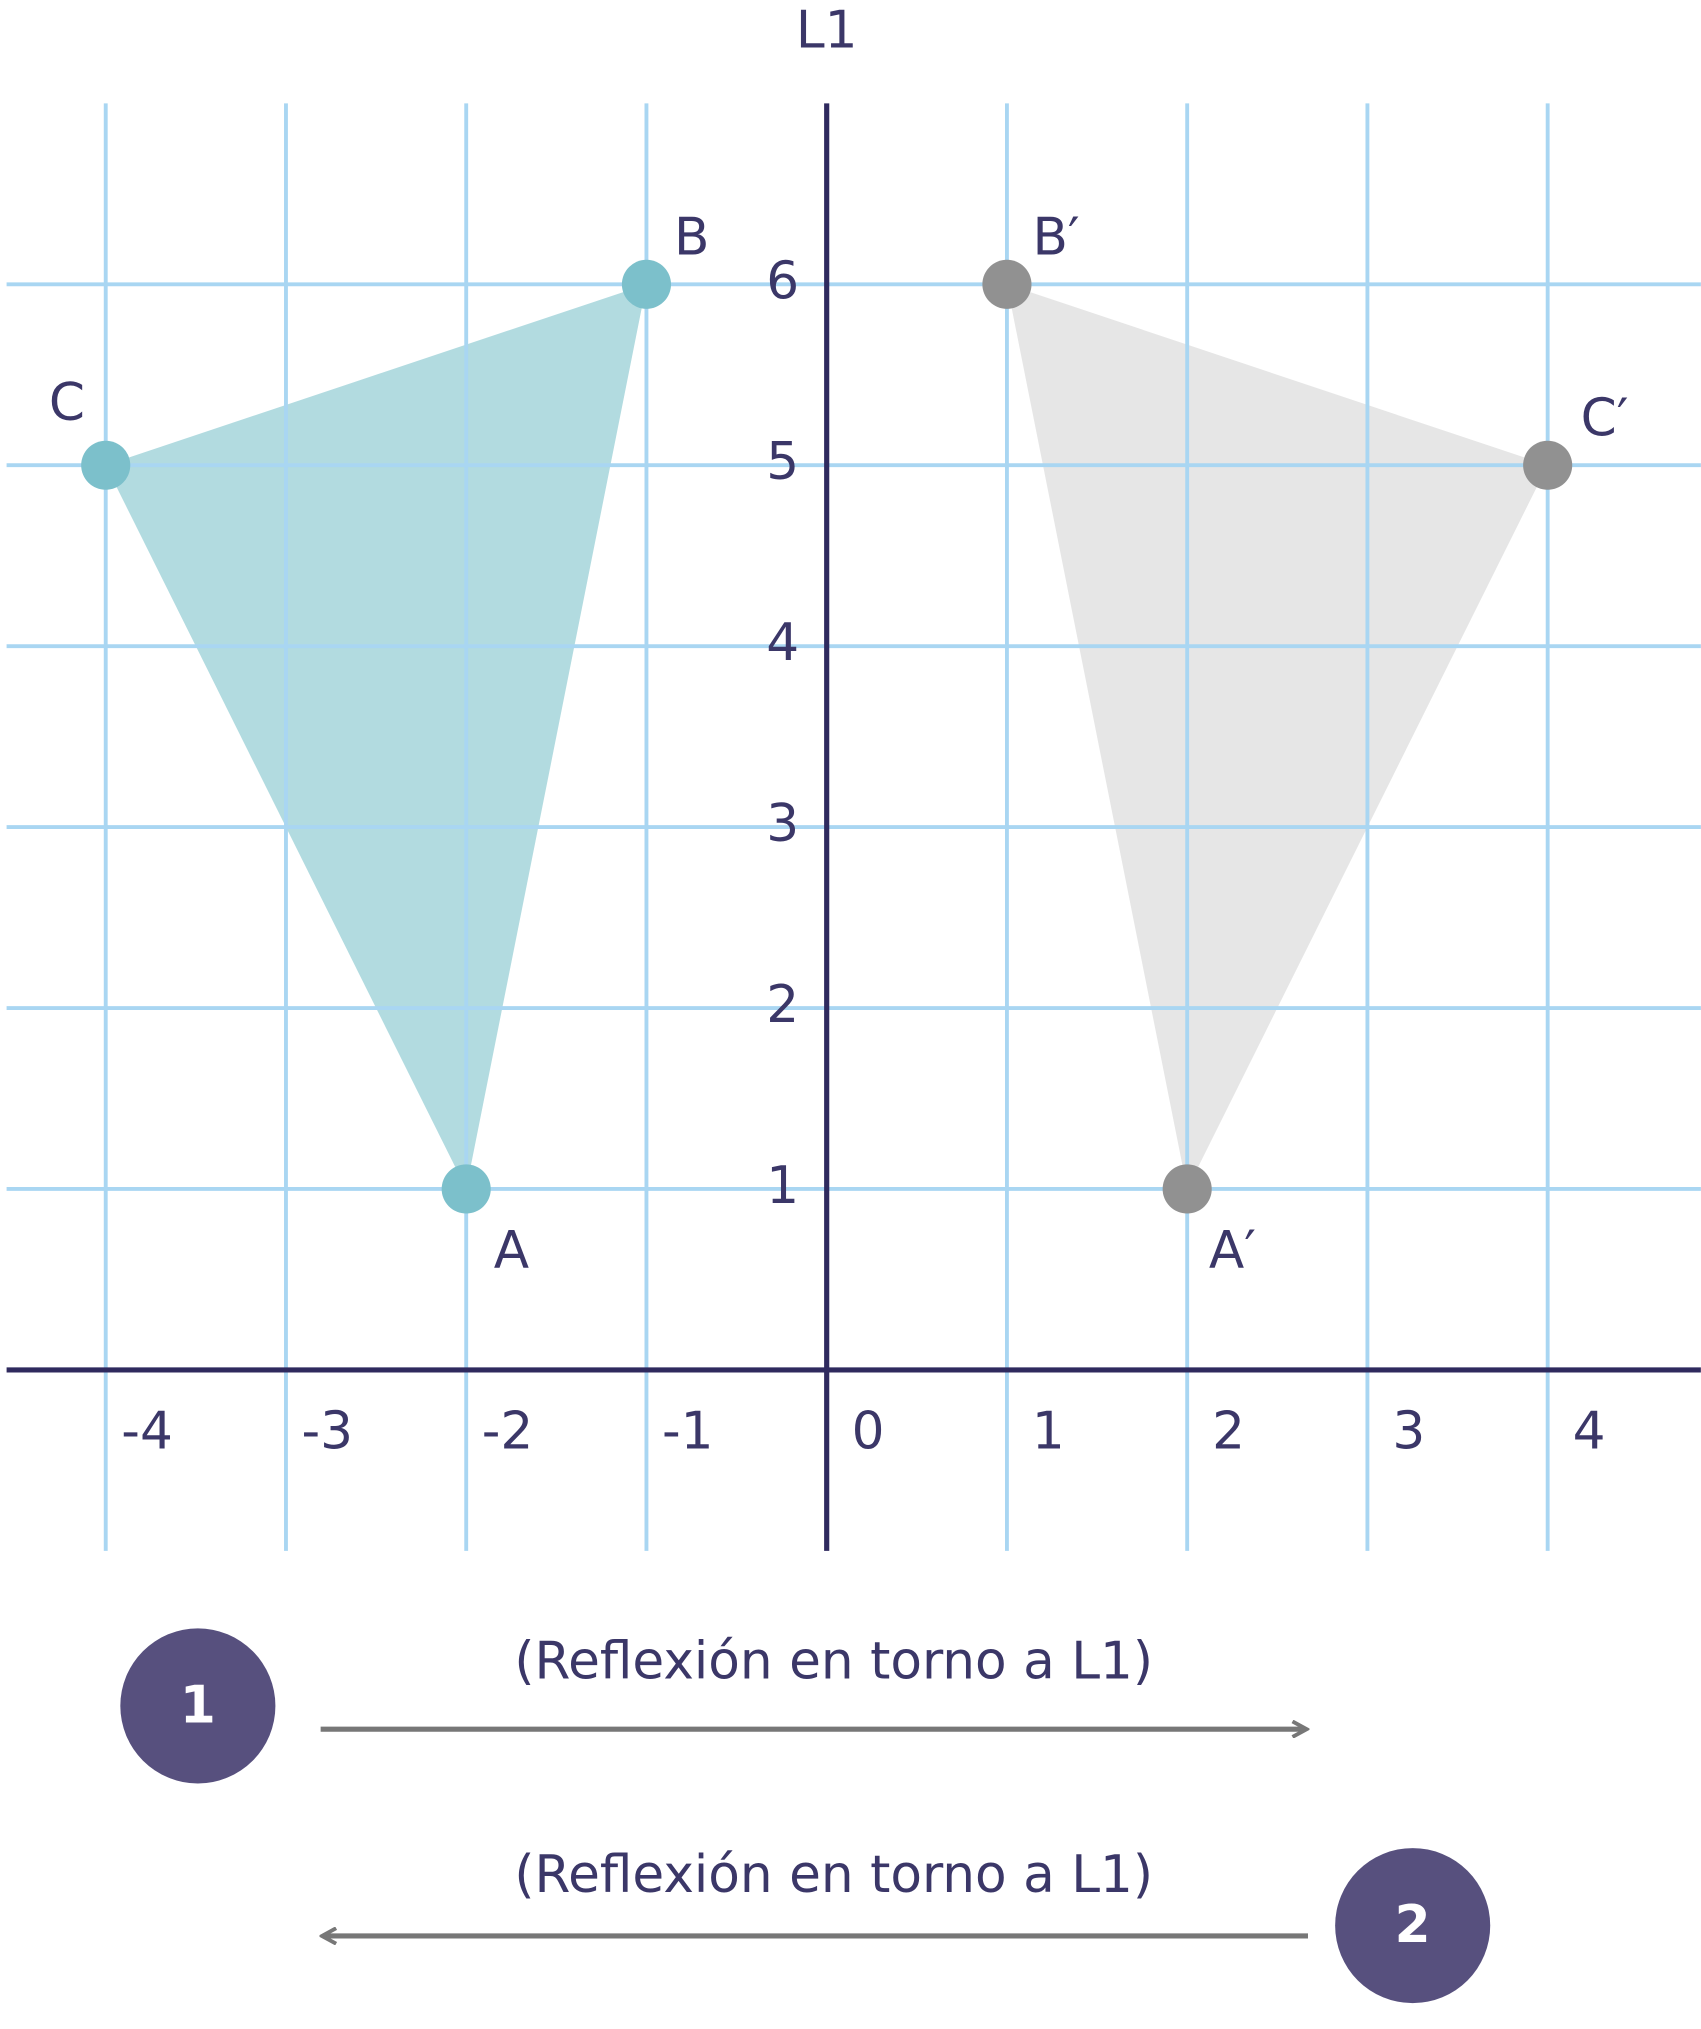  What do you see at coordinates (67, 403) in the screenshot?
I see `vertex-label: C` at bounding box center [67, 403].